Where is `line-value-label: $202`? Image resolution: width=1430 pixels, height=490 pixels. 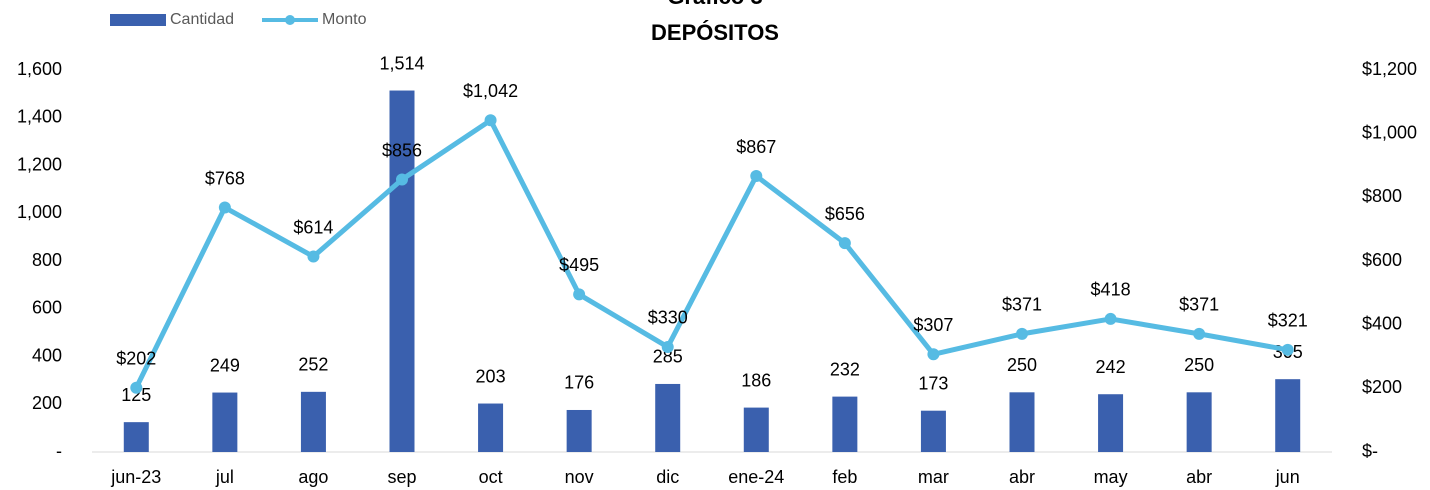
line-value-label: $202 is located at coordinates (136, 358).